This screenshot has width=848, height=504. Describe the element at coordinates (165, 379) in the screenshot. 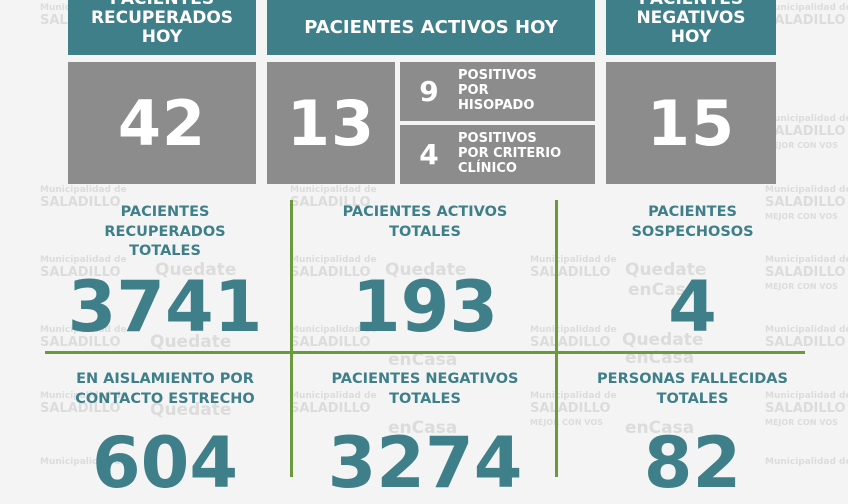

I see `label-line: EN AISLAMIENTO POR` at that location.